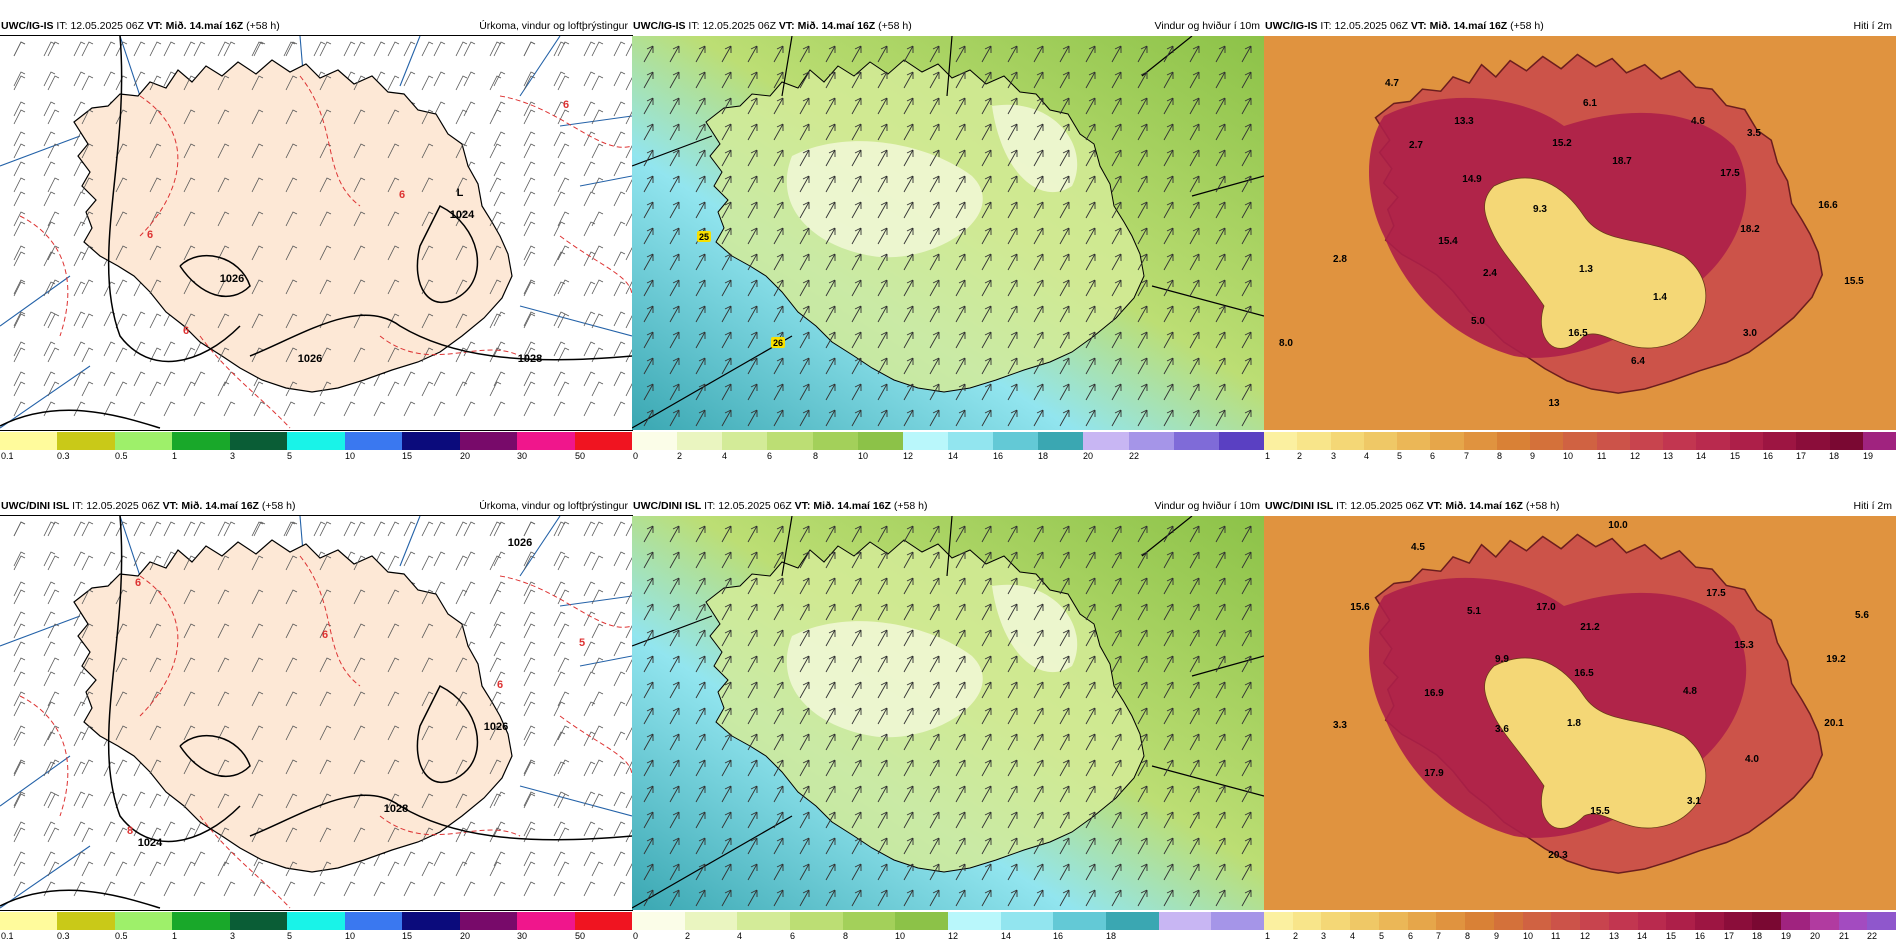  What do you see at coordinates (233, 456) in the screenshot?
I see `scale-tick-label: 3` at bounding box center [233, 456].